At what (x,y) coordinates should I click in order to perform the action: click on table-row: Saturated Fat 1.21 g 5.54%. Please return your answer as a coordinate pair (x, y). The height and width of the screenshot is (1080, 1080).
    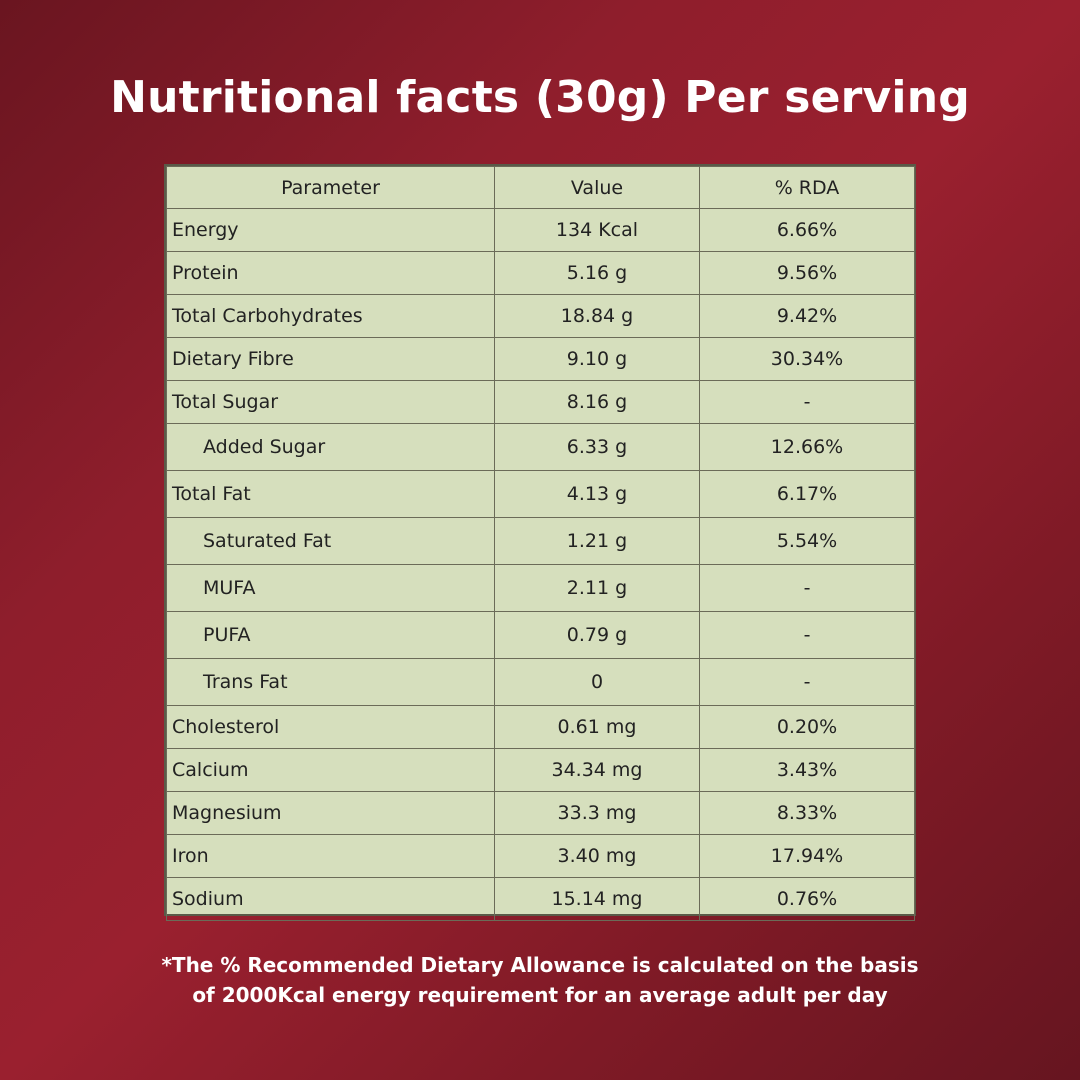
    Looking at the image, I should click on (540, 541).